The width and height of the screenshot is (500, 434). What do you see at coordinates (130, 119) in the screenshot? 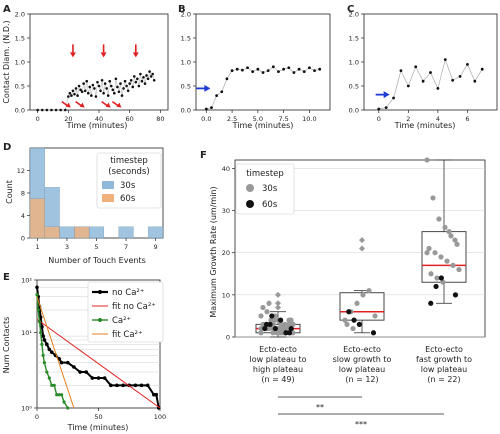
I see `panel-a-xtick-label: 60` at bounding box center [130, 119].